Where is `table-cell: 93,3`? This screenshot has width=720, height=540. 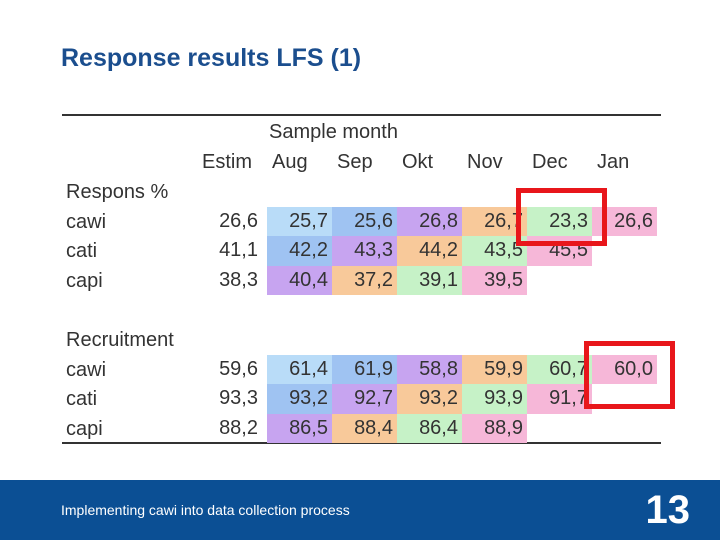 table-cell: 93,3 is located at coordinates (238, 398).